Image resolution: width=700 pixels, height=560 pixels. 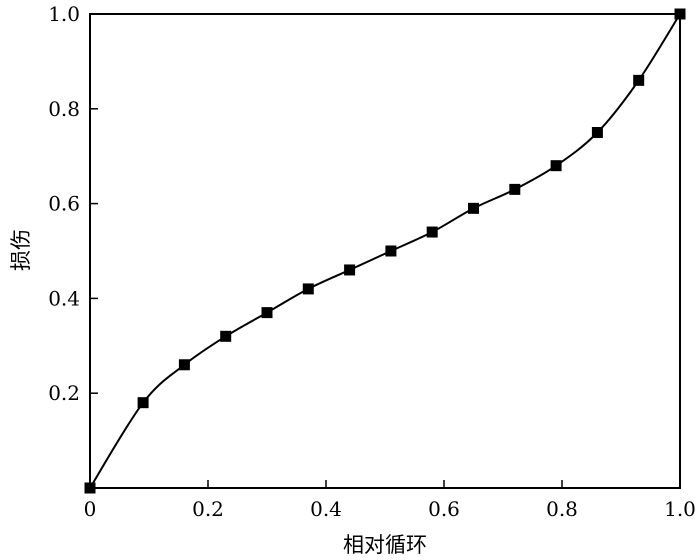 What do you see at coordinates (64, 298) in the screenshot?
I see `y-tick-label: 0.4` at bounding box center [64, 298].